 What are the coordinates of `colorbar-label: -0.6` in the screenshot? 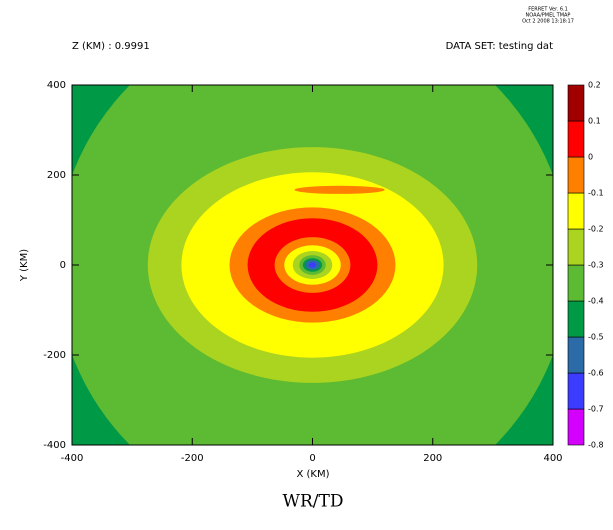 It's located at (596, 373).